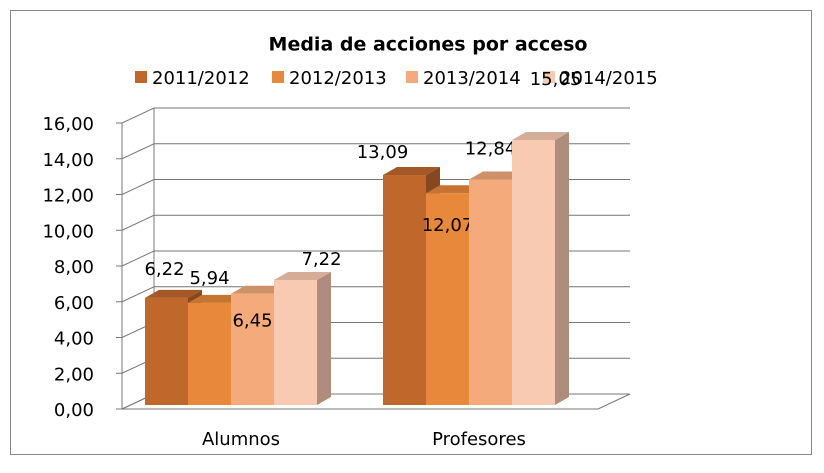 The height and width of the screenshot is (473, 824). Describe the element at coordinates (491, 148) in the screenshot. I see `data-label: 12,84` at that location.